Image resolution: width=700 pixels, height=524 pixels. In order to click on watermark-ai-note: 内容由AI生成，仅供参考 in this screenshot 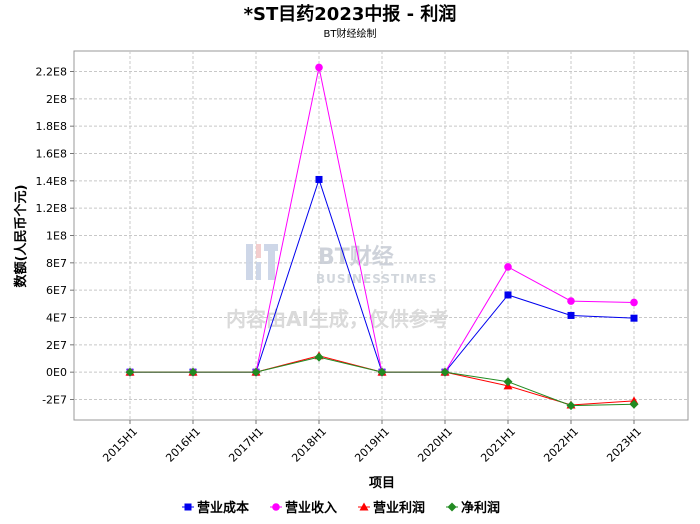, I will do `click(337, 319)`.